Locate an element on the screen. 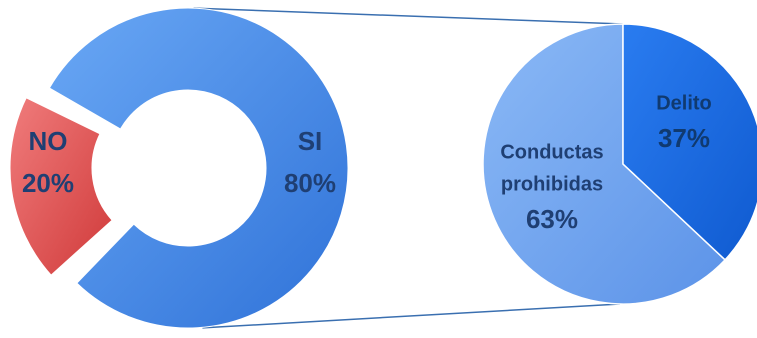  pie-value-delito: 37% is located at coordinates (684, 138).